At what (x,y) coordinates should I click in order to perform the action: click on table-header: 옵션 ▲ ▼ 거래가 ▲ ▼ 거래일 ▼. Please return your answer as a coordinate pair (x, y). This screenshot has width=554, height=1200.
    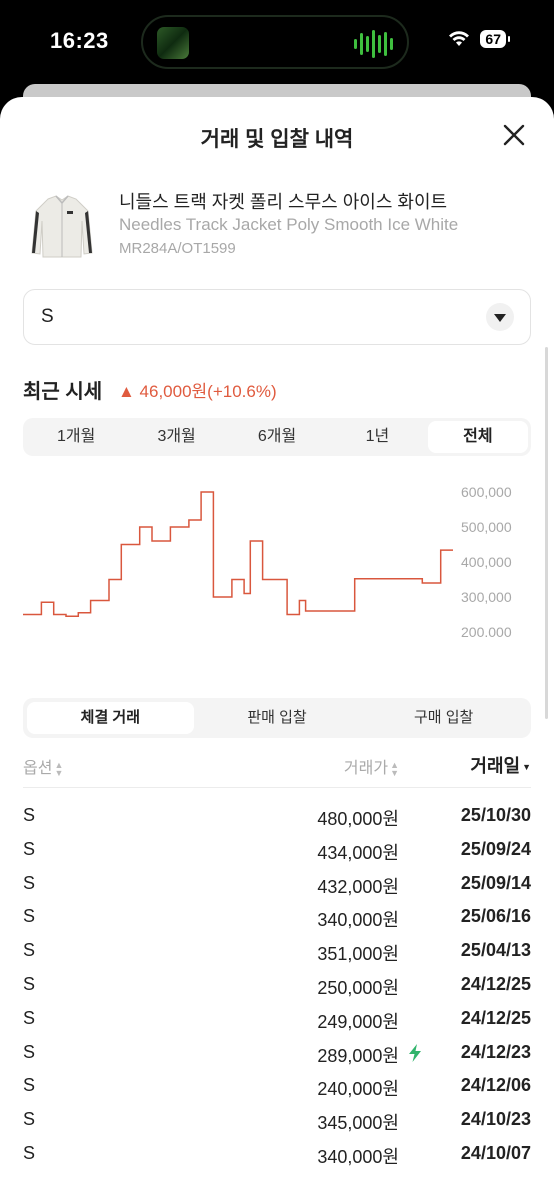
    Looking at the image, I should click on (277, 769).